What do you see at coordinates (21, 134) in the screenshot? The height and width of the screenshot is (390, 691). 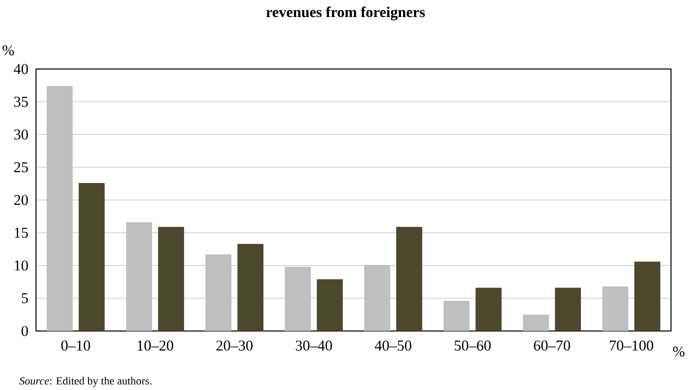 I see `y-tick-label: 30` at bounding box center [21, 134].